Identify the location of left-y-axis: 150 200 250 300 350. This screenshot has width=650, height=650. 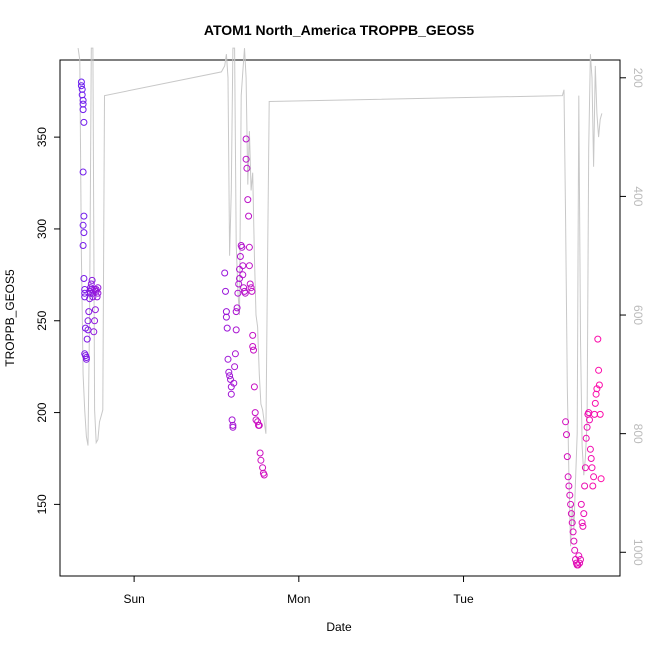
(47, 320).